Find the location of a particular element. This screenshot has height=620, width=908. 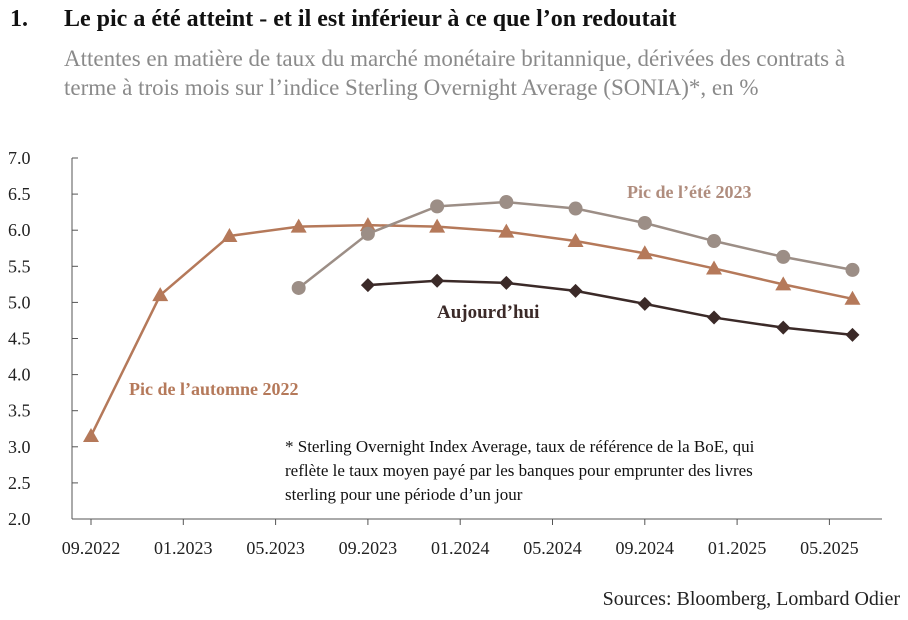

figure-number: 1. is located at coordinates (19, 19).